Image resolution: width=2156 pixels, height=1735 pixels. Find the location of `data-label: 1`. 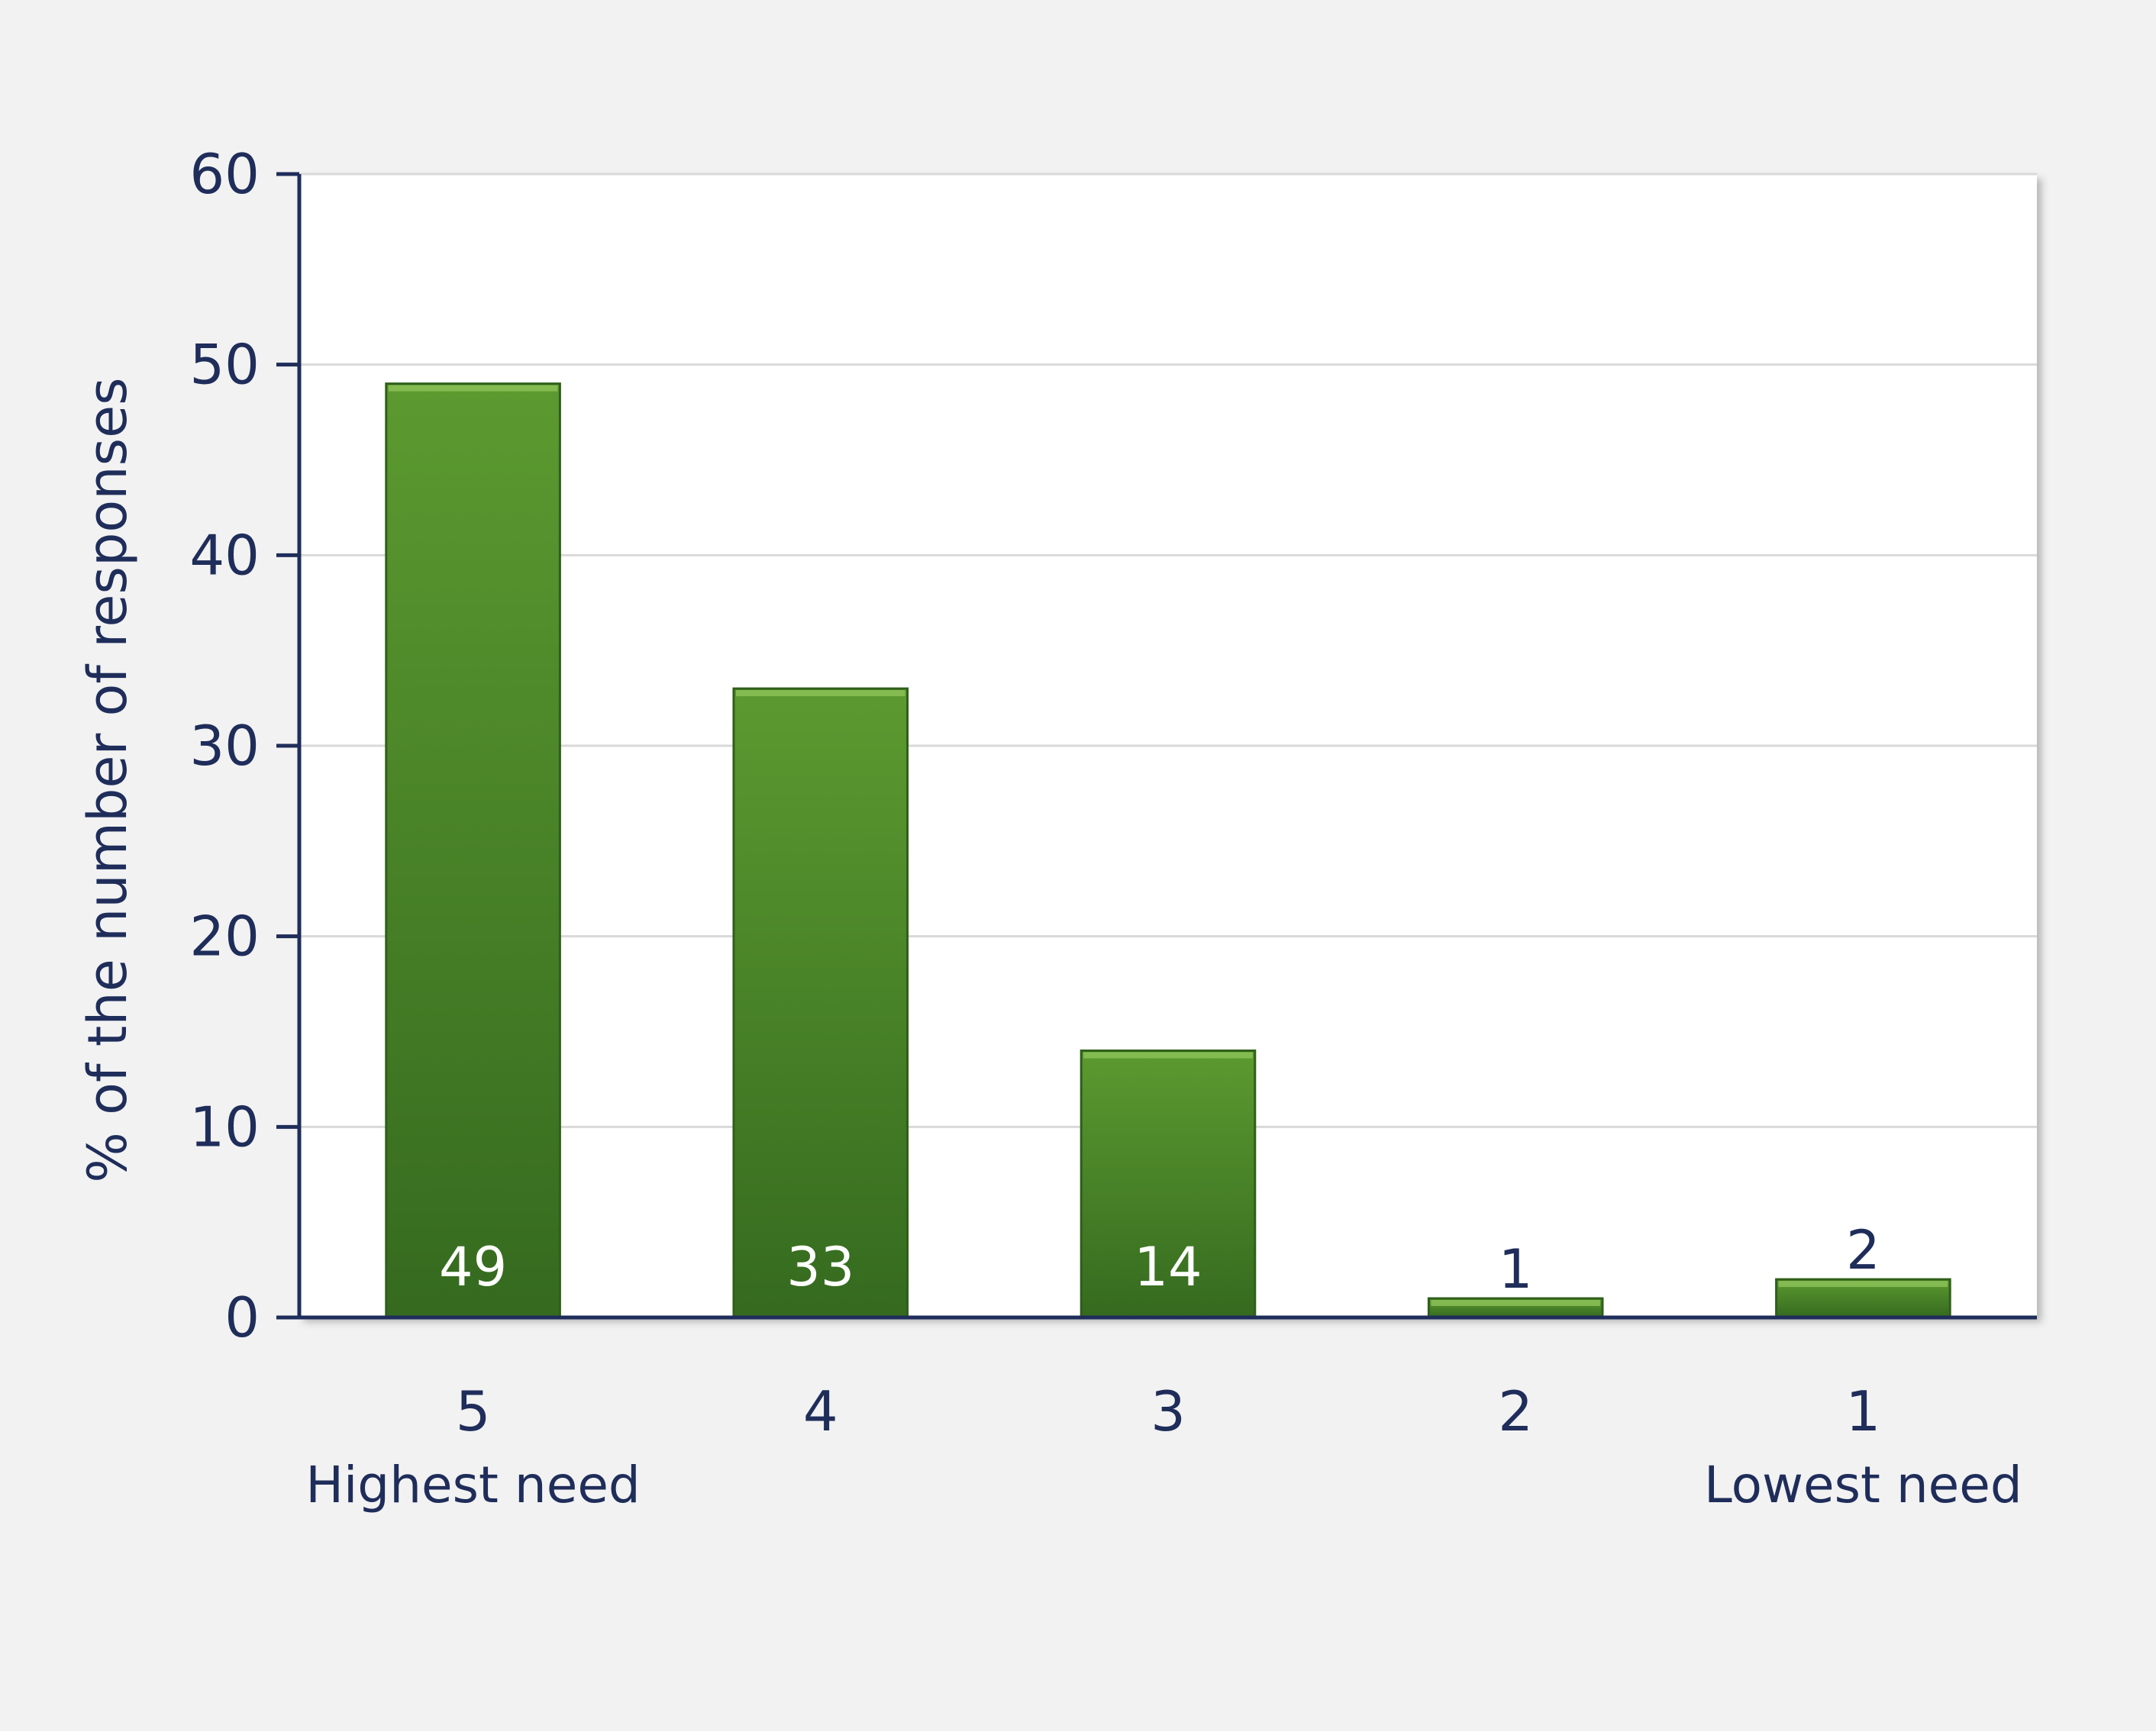

data-label: 1 is located at coordinates (1516, 1270).